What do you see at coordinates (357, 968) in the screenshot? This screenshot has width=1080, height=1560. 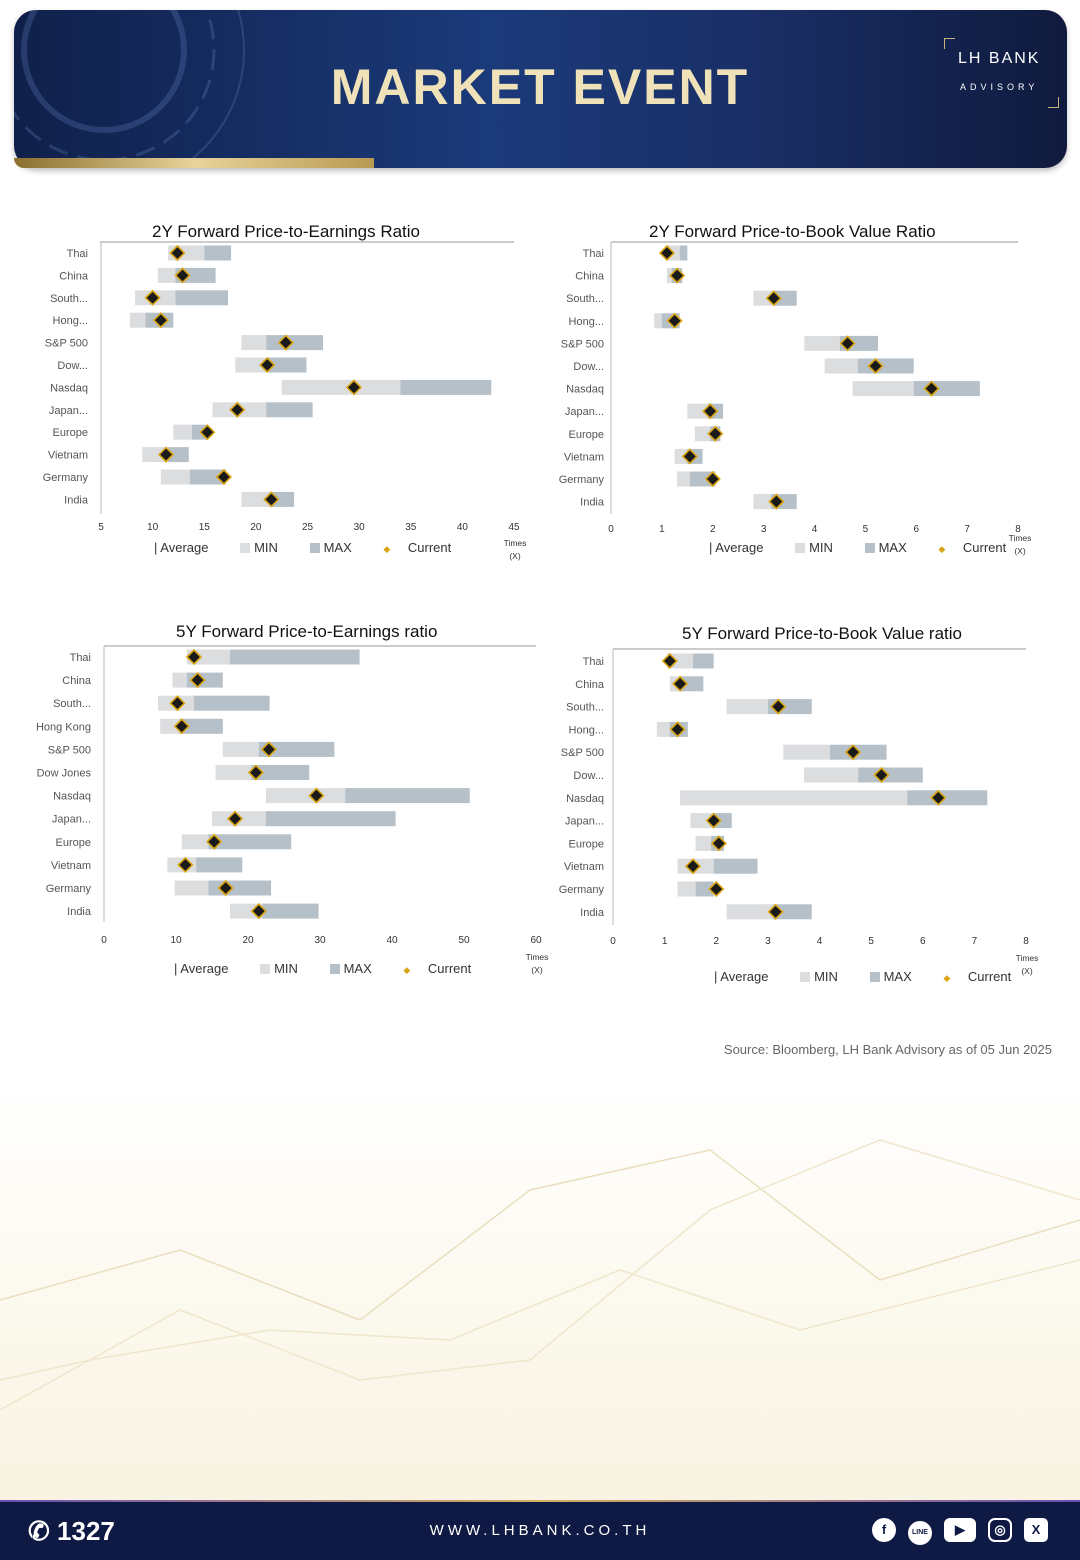 I see `legend-max-label: MAX` at bounding box center [357, 968].